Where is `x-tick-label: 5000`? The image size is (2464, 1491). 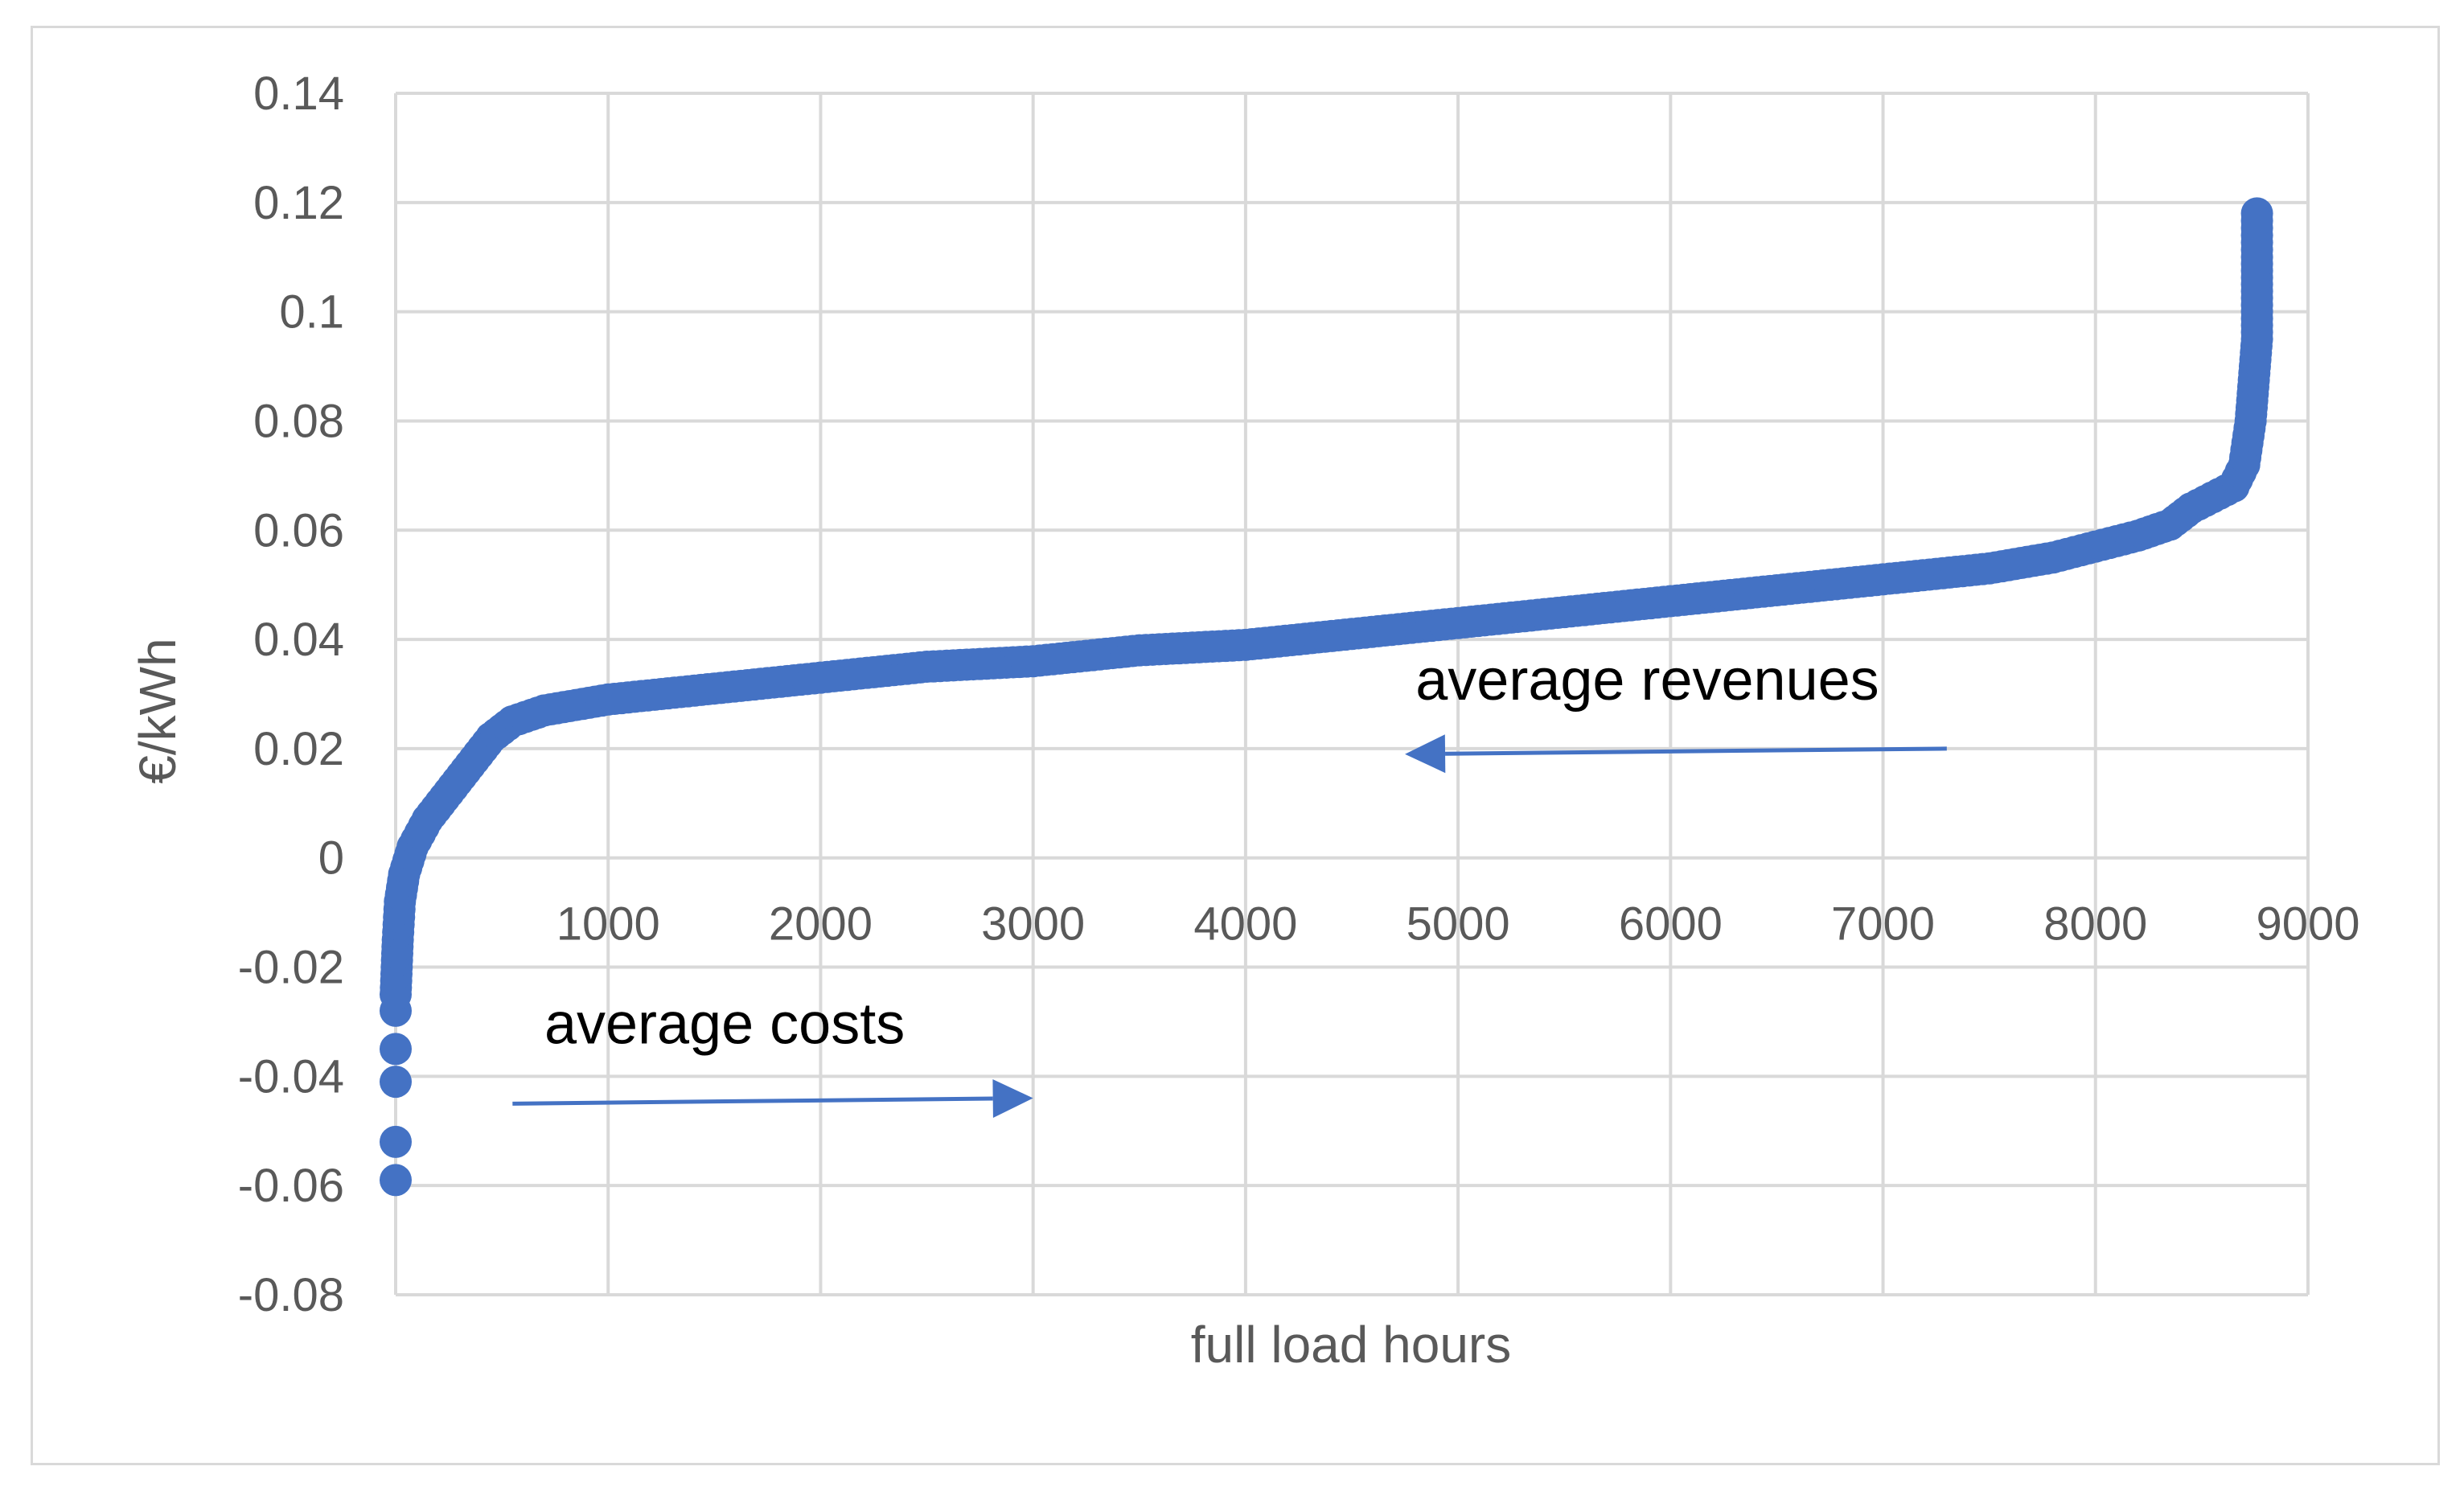 x-tick-label: 5000 is located at coordinates (1458, 924).